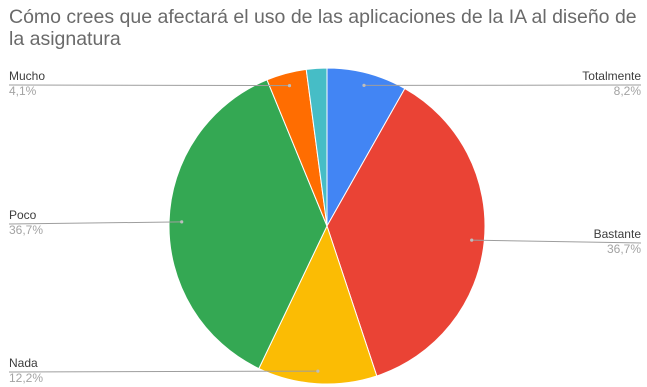  Describe the element at coordinates (23, 215) in the screenshot. I see `slice-label: Poco` at that location.